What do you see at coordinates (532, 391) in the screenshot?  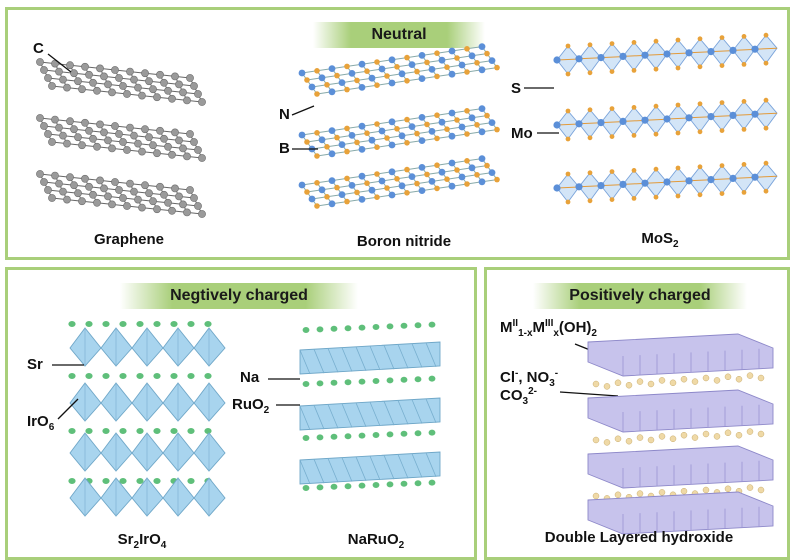 I see `anion-co-sup: 2-` at bounding box center [532, 391].